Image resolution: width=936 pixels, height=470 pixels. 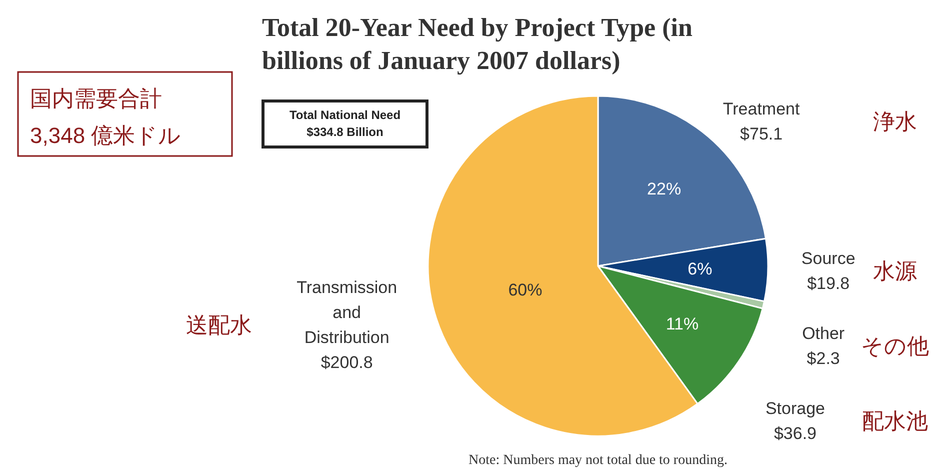 What do you see at coordinates (347, 313) in the screenshot?
I see `slice-label: Transmission and Distribution` at bounding box center [347, 313].